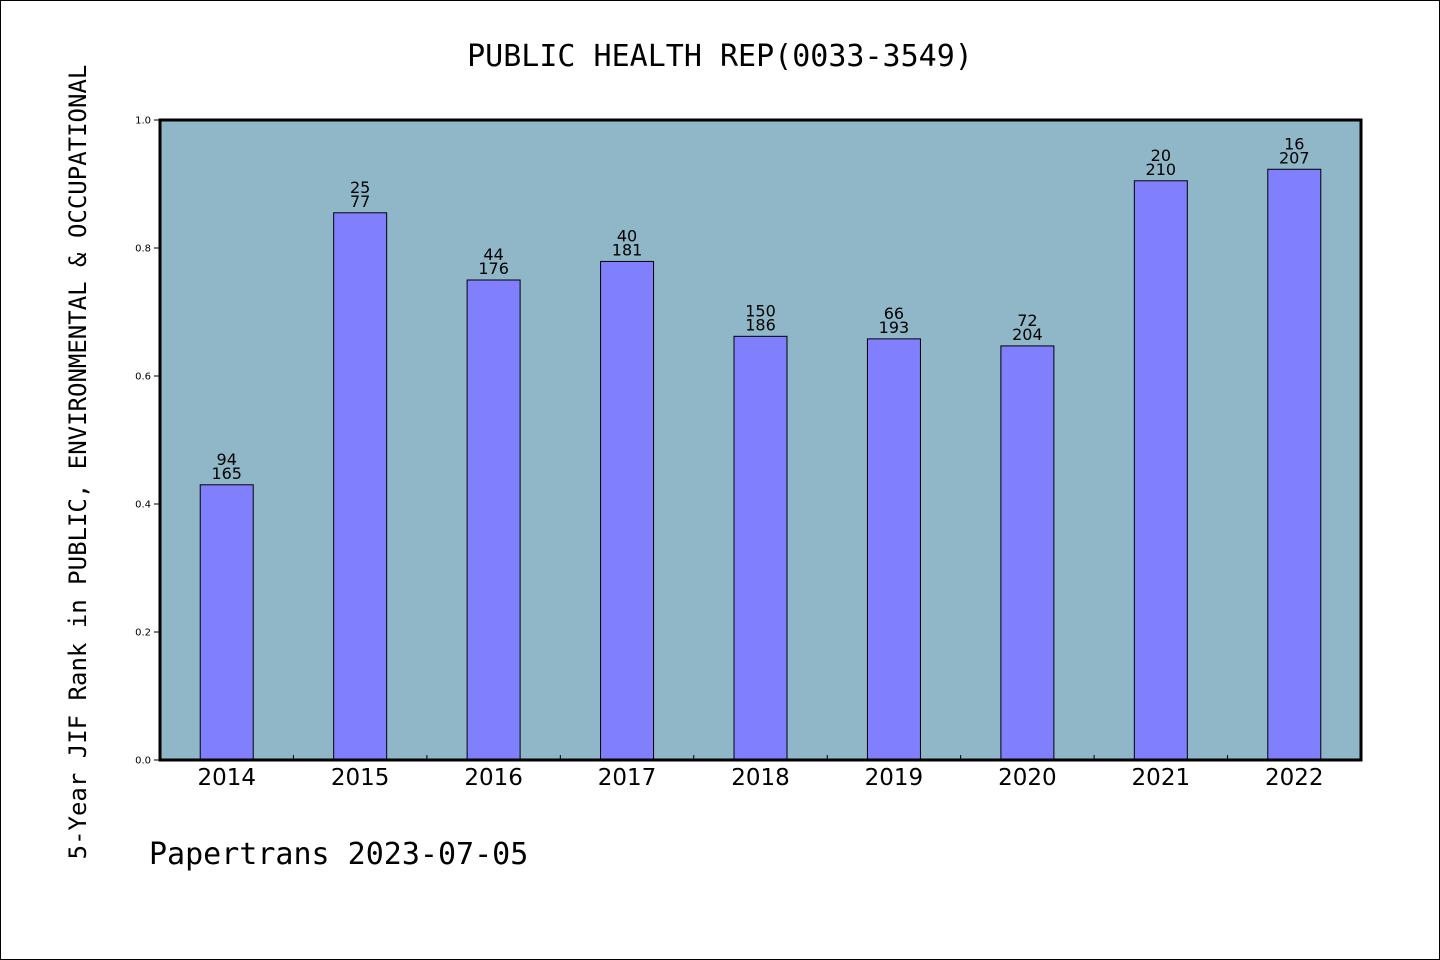 The height and width of the screenshot is (960, 1440). What do you see at coordinates (143, 761) in the screenshot?
I see `y-tick-label: 0.0` at bounding box center [143, 761].